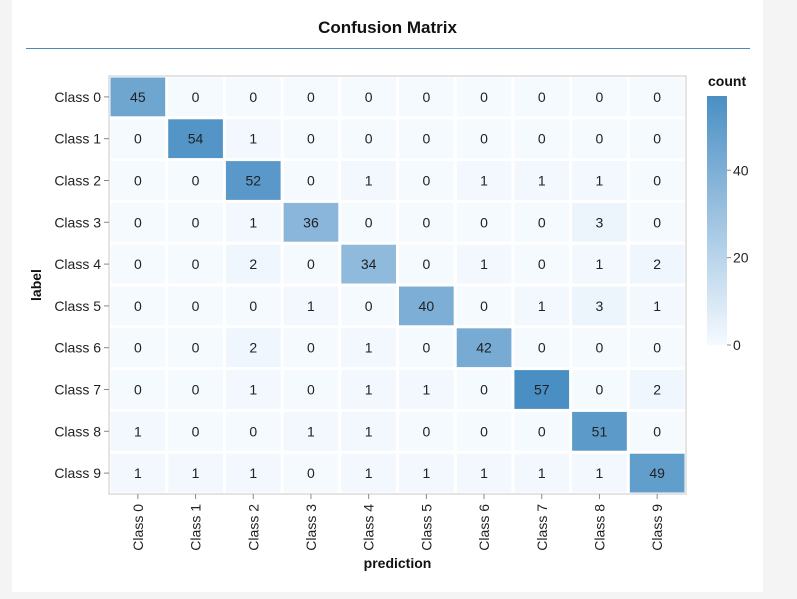 The height and width of the screenshot is (599, 797). What do you see at coordinates (138, 527) in the screenshot?
I see `x-tick-label: Class 0` at bounding box center [138, 527].